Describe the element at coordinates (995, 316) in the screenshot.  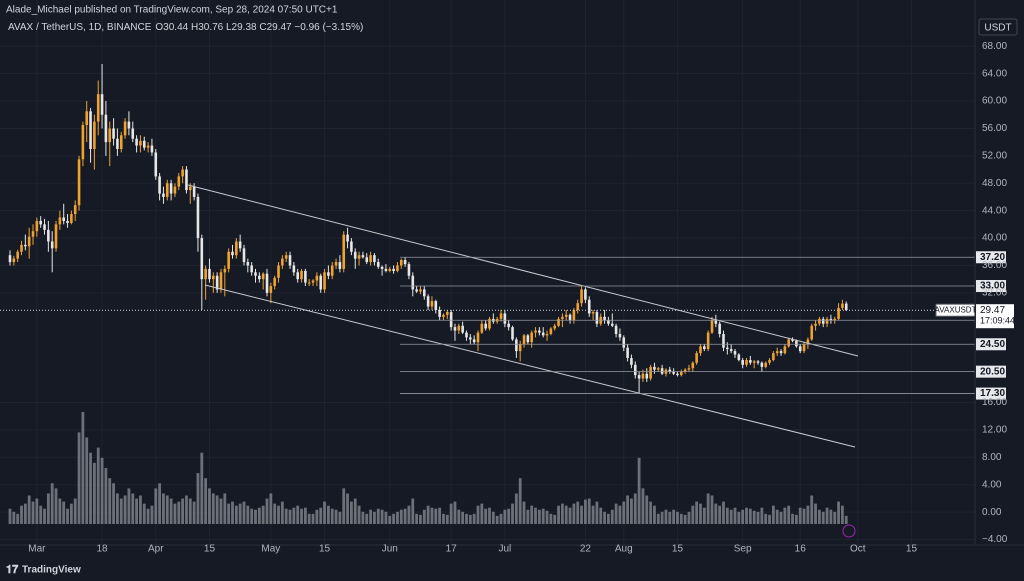
I see `last-price-box` at that location.